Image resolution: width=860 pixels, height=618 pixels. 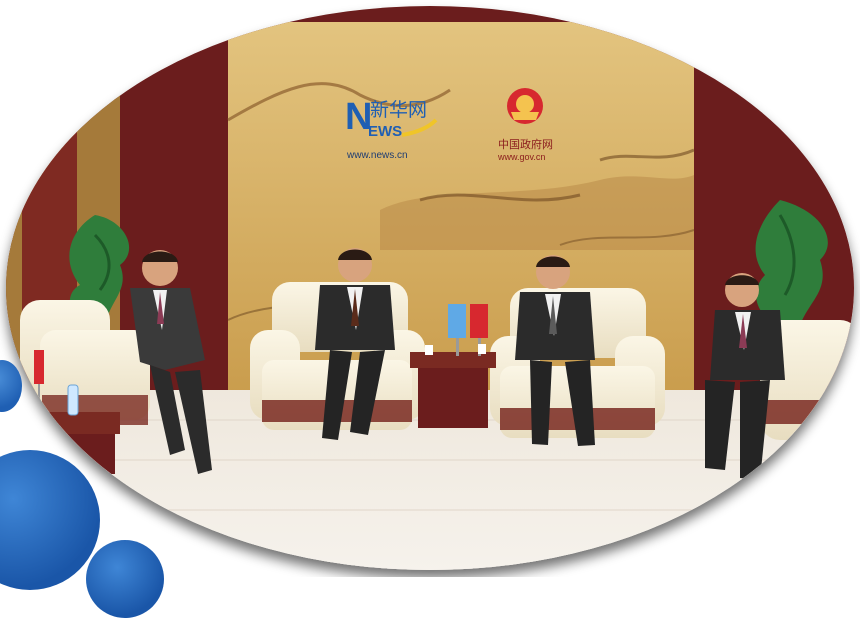 What do you see at coordinates (479, 321) in the screenshot?
I see `gov-flag-icon` at bounding box center [479, 321].